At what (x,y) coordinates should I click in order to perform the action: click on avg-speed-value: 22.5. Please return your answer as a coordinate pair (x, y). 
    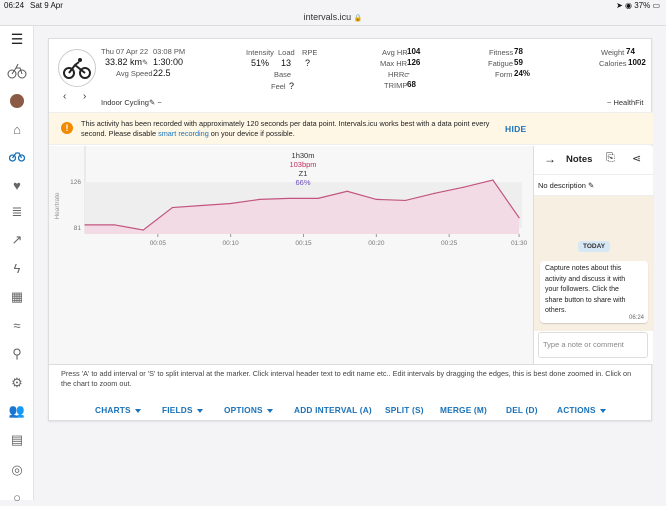
    Looking at the image, I should click on (162, 73).